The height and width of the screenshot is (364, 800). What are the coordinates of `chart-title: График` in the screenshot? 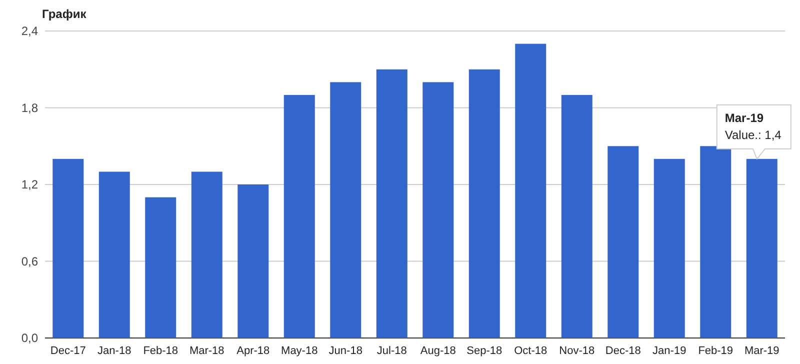 It's located at (65, 14).